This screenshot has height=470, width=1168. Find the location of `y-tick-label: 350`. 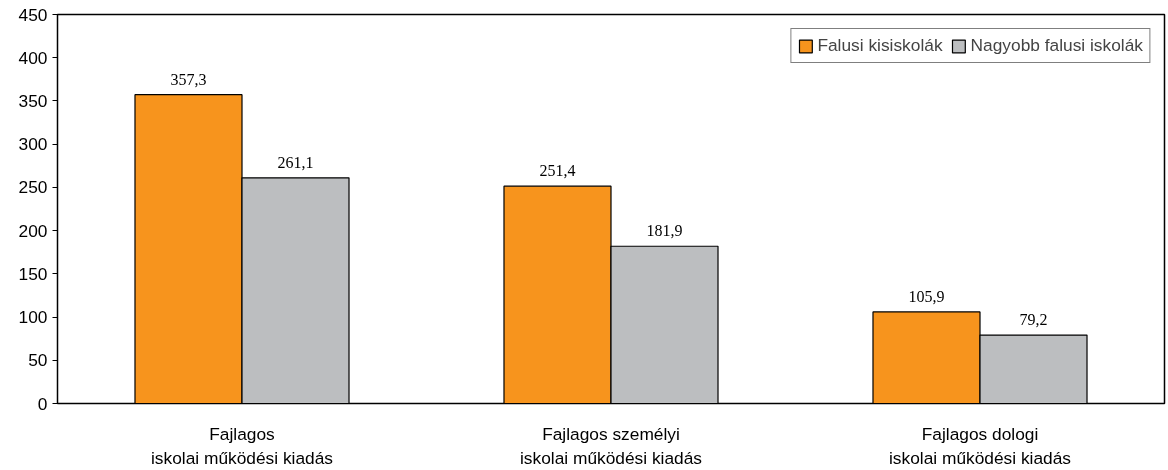

y-tick-label: 350 is located at coordinates (33, 100).